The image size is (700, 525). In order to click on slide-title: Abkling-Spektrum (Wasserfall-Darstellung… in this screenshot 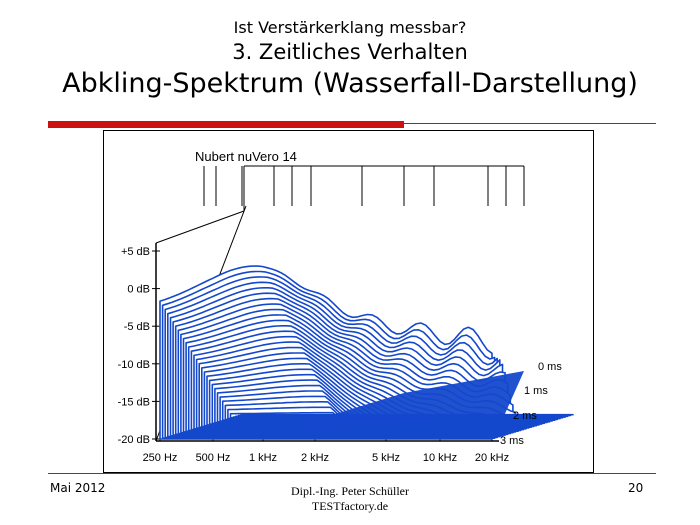, I will do `click(350, 83)`.